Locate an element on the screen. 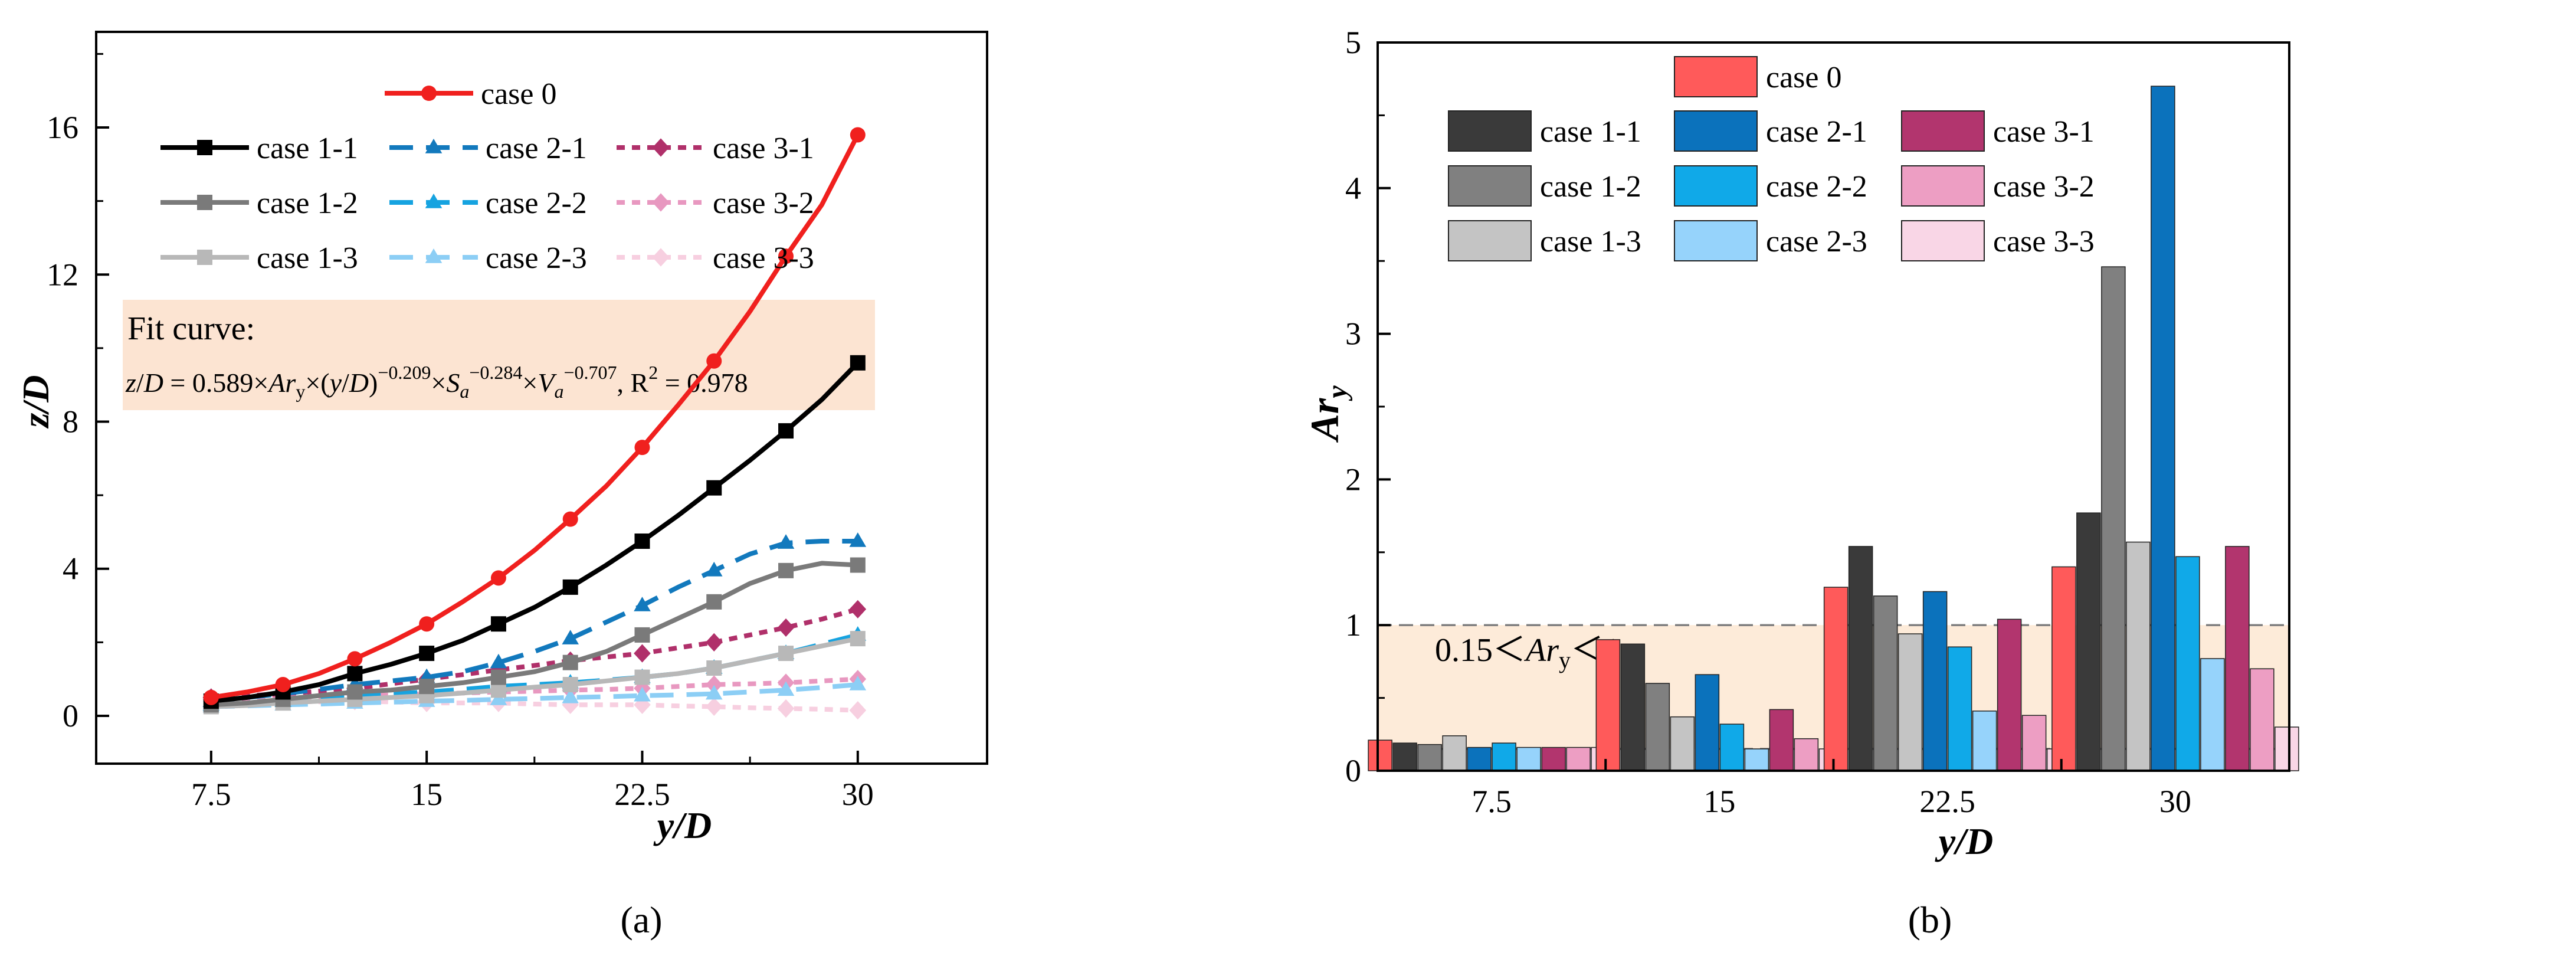 The height and width of the screenshot is (959, 2576). legend-label: case 2-3 is located at coordinates (1816, 241).